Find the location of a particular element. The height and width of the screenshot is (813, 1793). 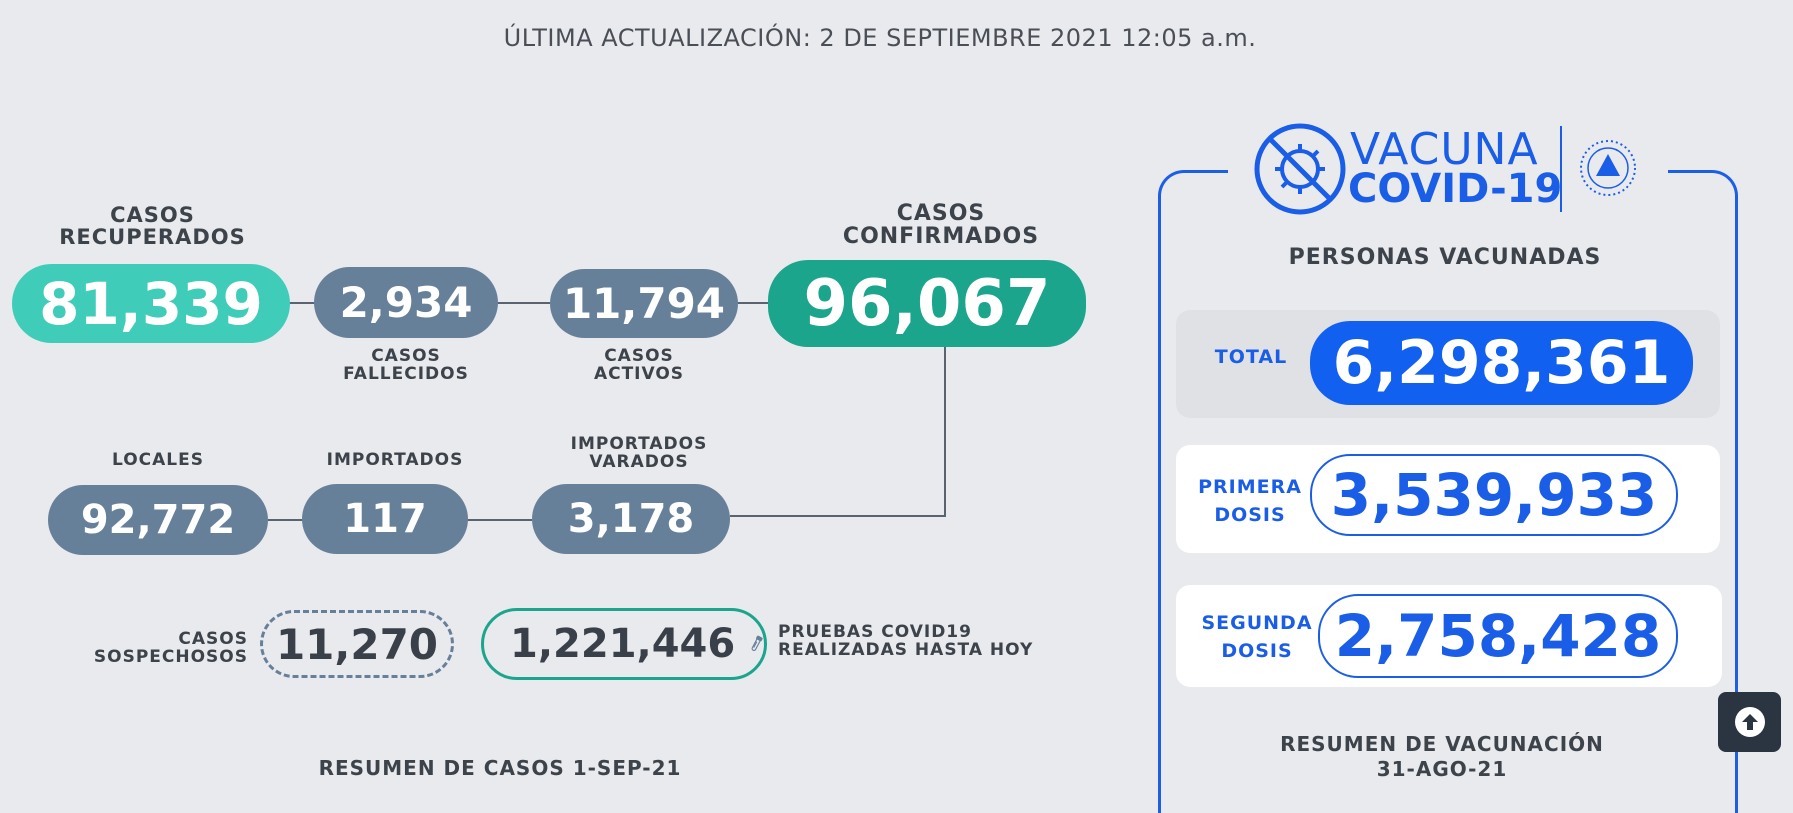

local-label: LOCALES is located at coordinates (158, 460).